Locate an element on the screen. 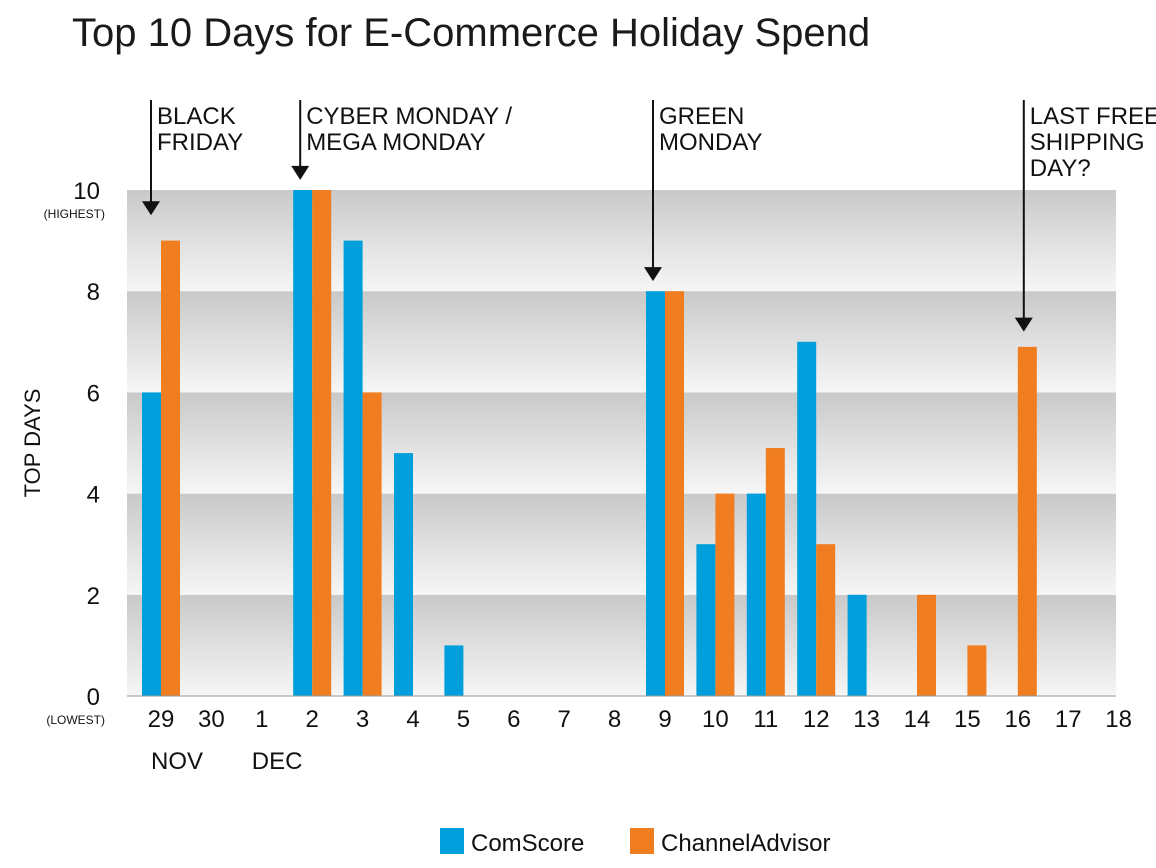  legend-label: ComScore is located at coordinates (527, 843).